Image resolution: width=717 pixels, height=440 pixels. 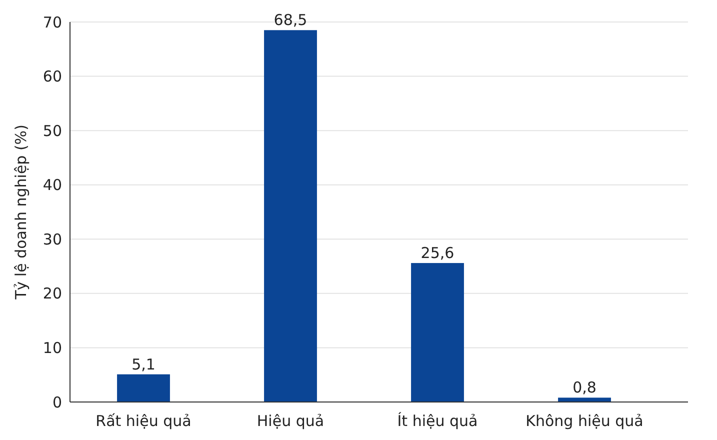 What do you see at coordinates (144, 364) in the screenshot?
I see `data-label: 5,1` at bounding box center [144, 364].